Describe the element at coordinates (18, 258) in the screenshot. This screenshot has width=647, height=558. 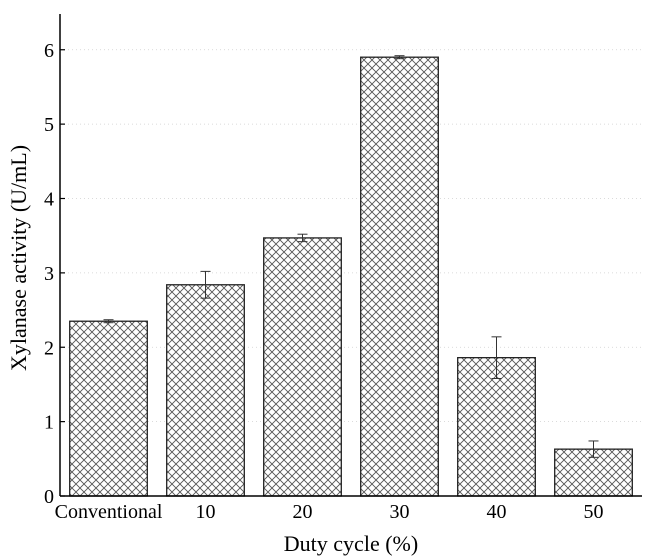
I see `y-axis-title: Xylanase activity (U/mL)` at that location.